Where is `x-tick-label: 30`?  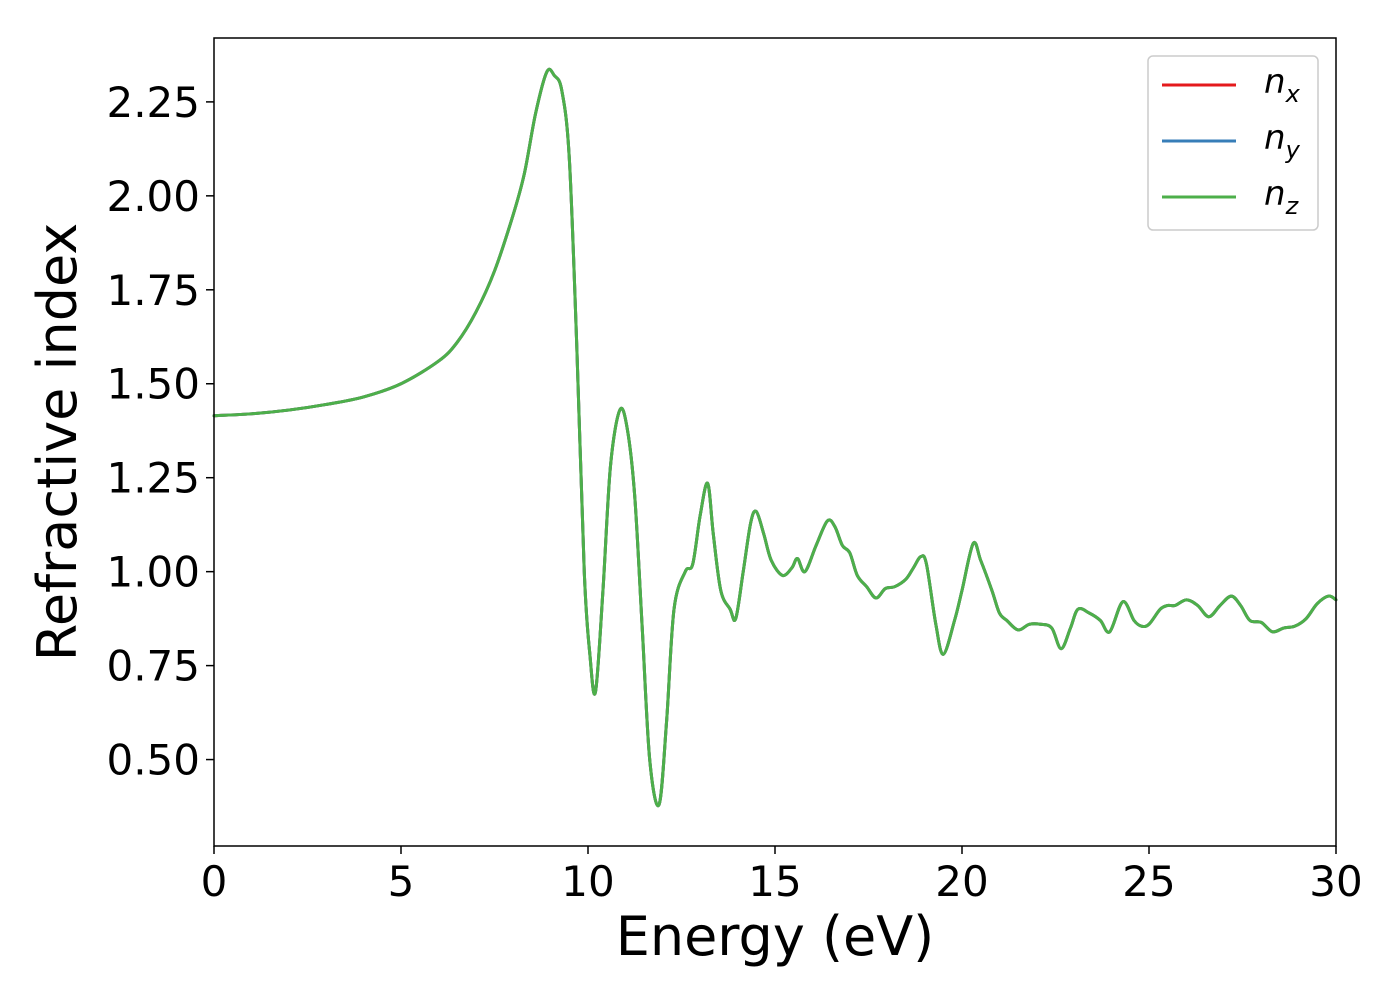 x-tick-label: 30 is located at coordinates (1335, 881).